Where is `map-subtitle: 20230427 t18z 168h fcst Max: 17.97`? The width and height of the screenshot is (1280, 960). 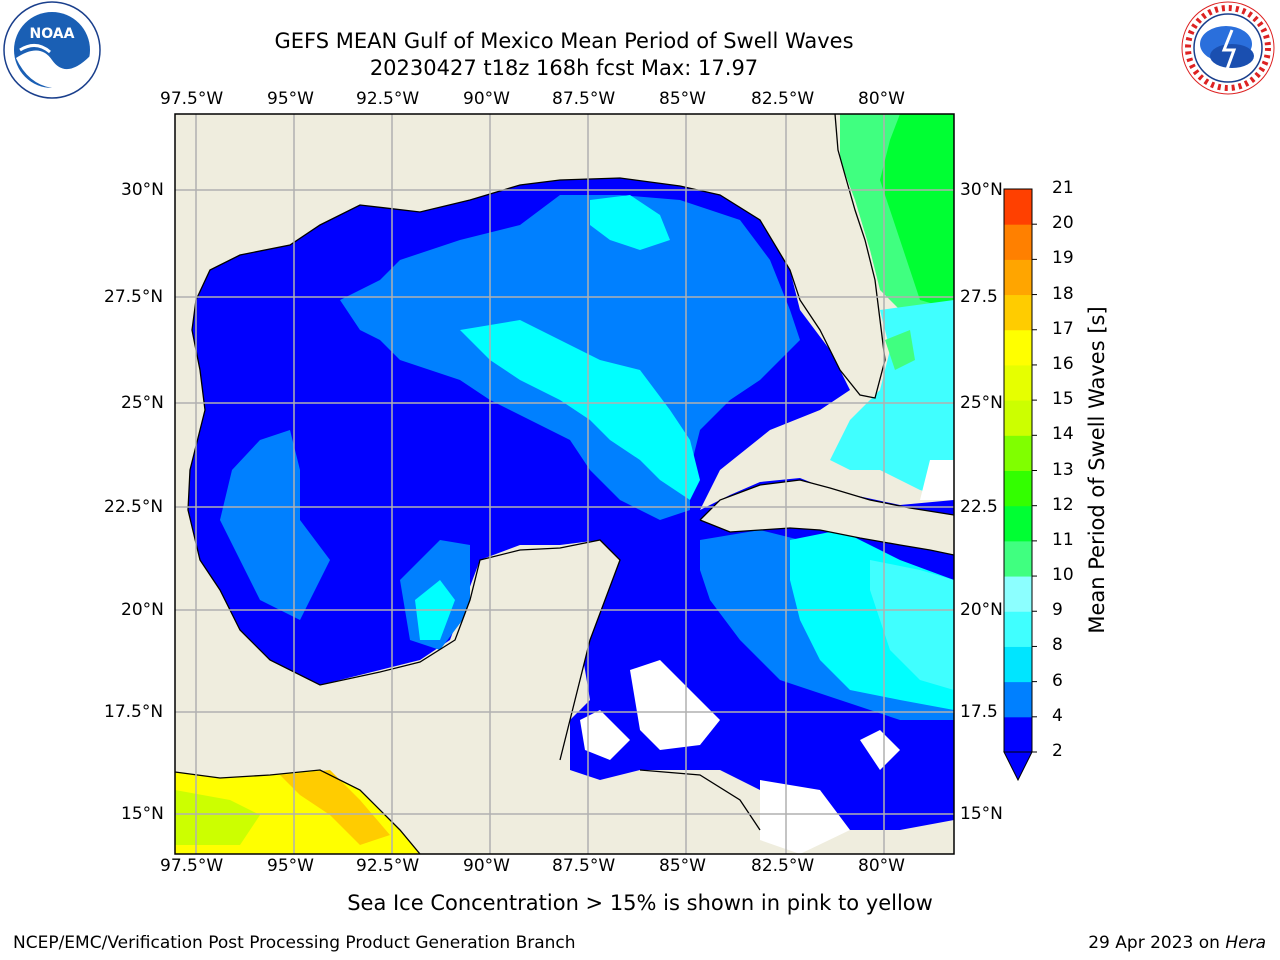 map-subtitle: 20230427 t18z 168h fcst Max: 17.97 is located at coordinates (564, 68).